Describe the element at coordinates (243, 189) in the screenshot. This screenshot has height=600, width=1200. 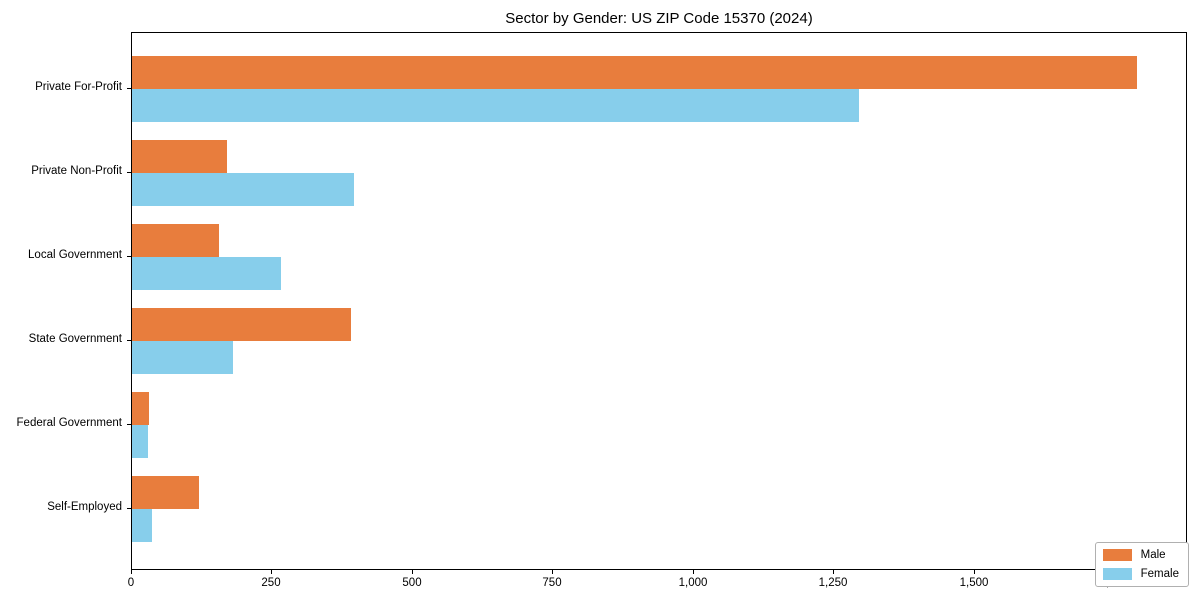
I see `bar-female-private-non-profit` at that location.